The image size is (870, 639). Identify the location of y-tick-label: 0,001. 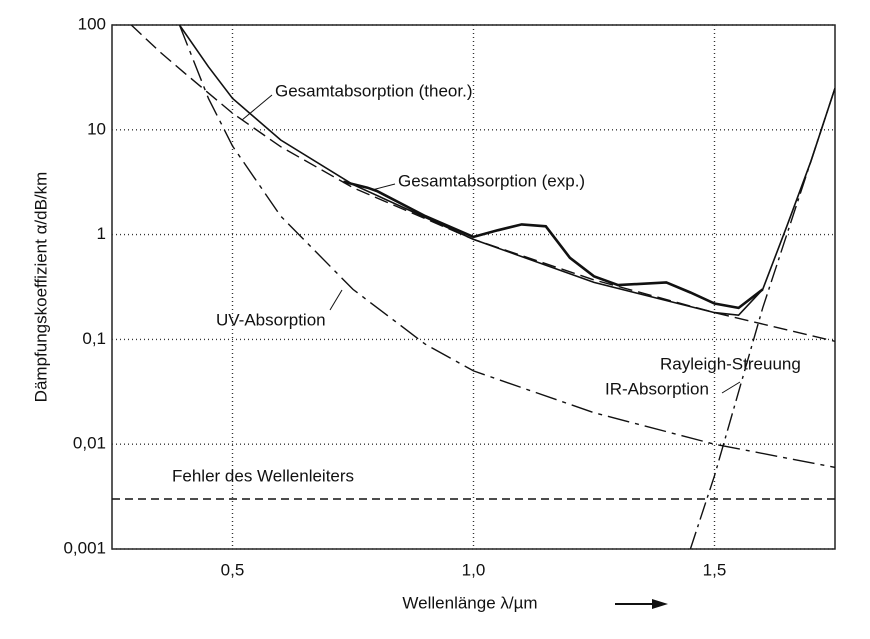
(84, 547).